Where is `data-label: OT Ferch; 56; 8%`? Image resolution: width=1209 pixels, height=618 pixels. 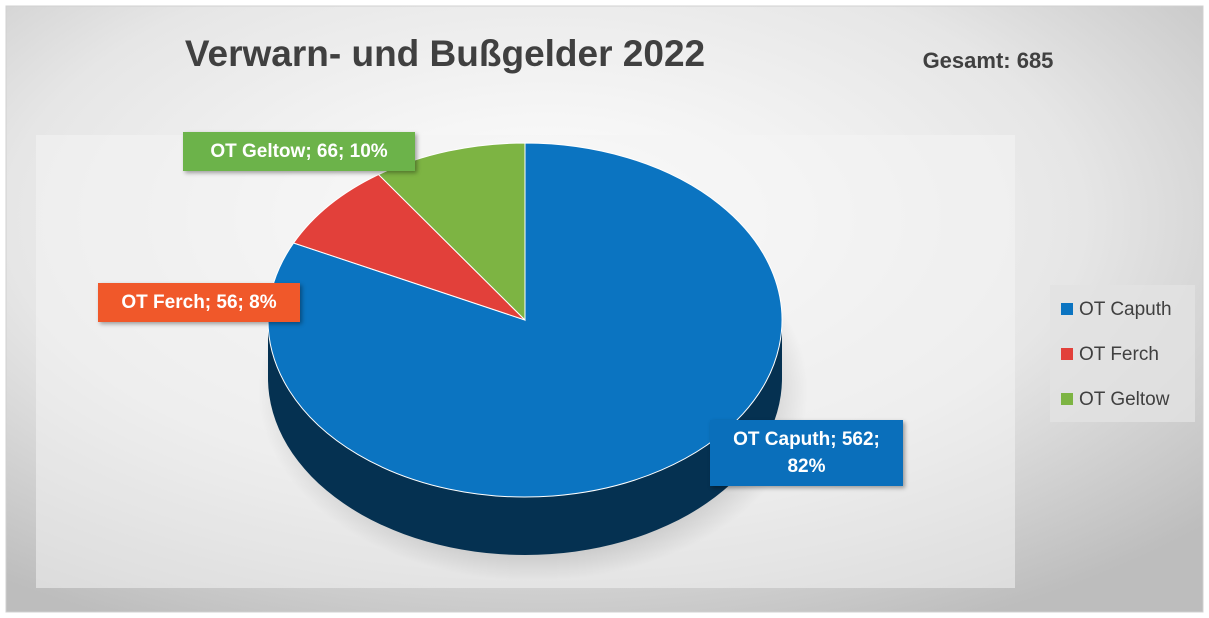 data-label: OT Ferch; 56; 8% is located at coordinates (199, 302).